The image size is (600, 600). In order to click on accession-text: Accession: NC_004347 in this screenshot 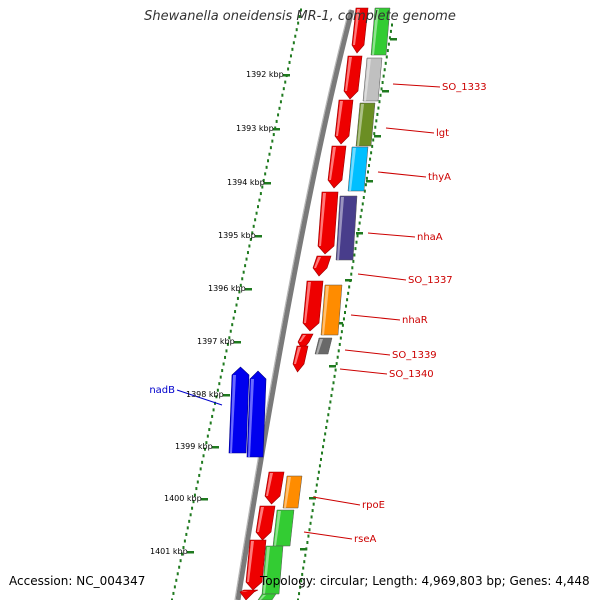, I will do `click(77, 581)`.